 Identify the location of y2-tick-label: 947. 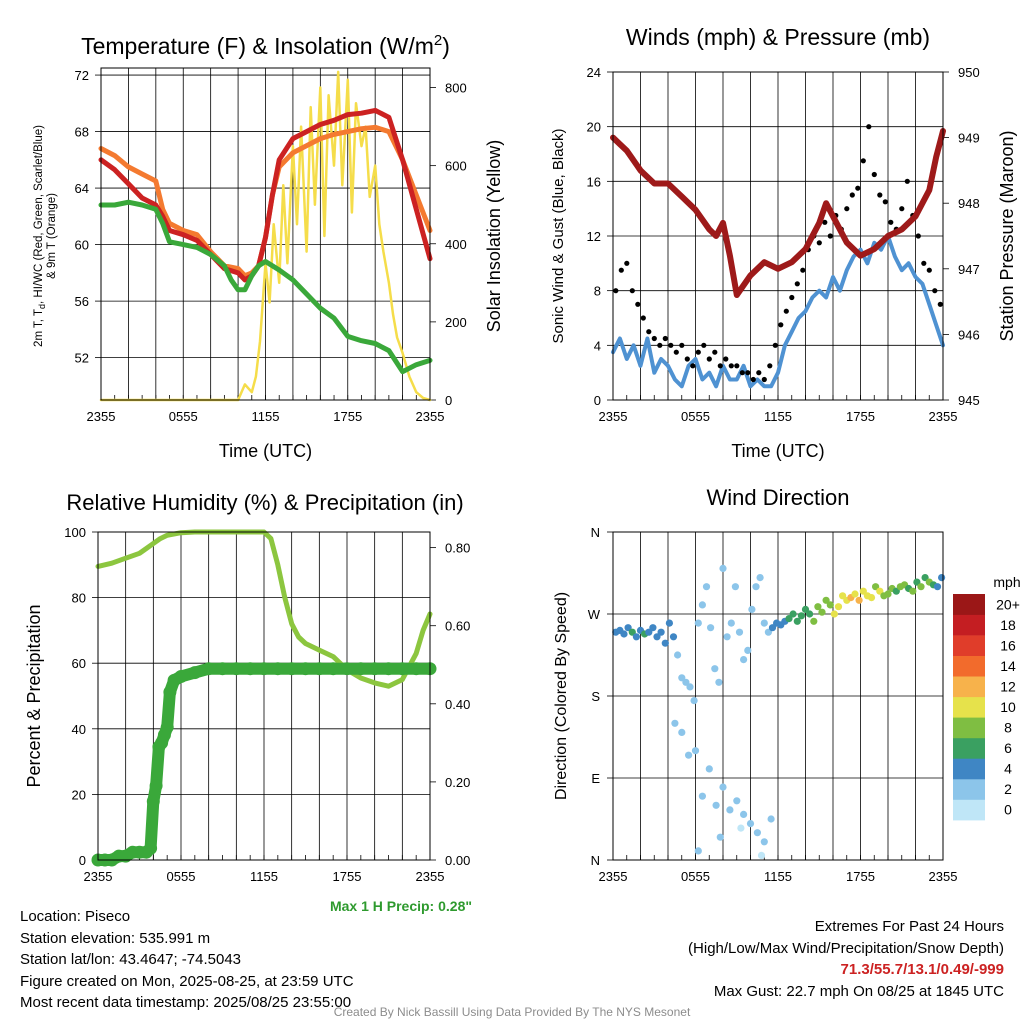
(969, 269).